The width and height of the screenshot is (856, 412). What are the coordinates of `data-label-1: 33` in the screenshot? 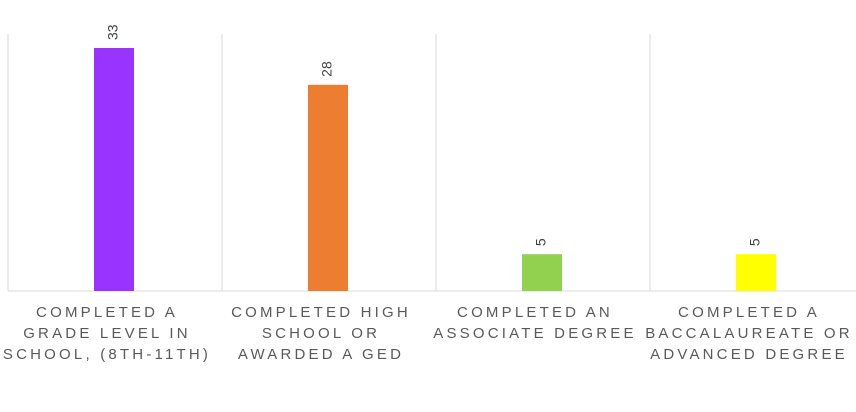 It's located at (113, 32).